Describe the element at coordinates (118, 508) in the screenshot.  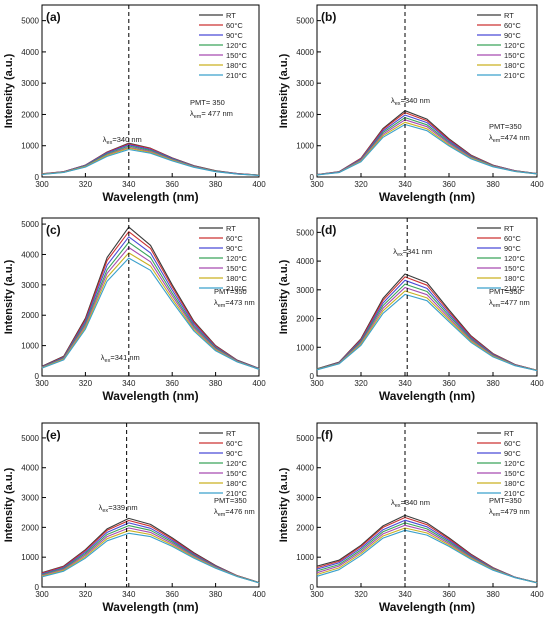
I see `excitation-peak-label: λex=339 nm` at that location.